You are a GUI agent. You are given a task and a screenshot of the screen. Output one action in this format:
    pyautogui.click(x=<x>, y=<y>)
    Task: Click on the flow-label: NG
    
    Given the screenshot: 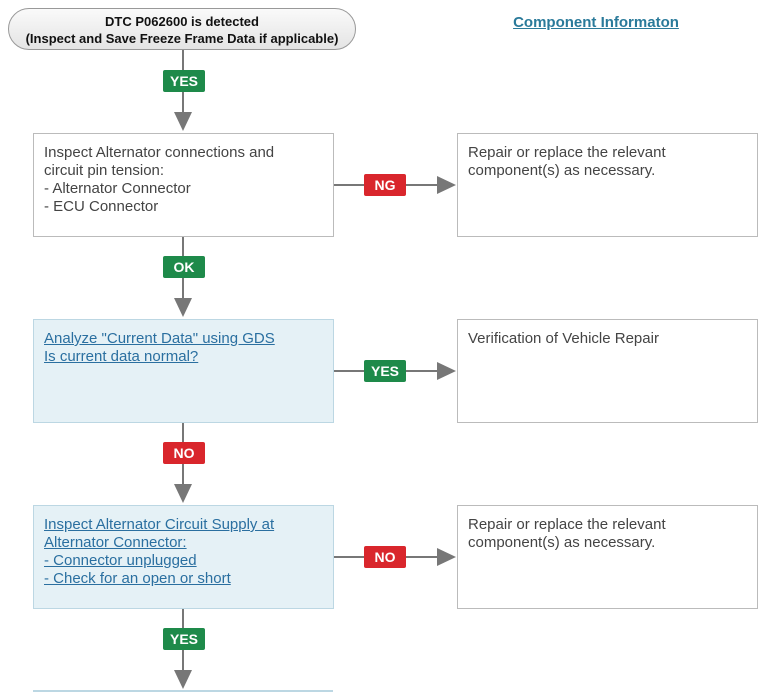 What is the action you would take?
    pyautogui.click(x=385, y=185)
    